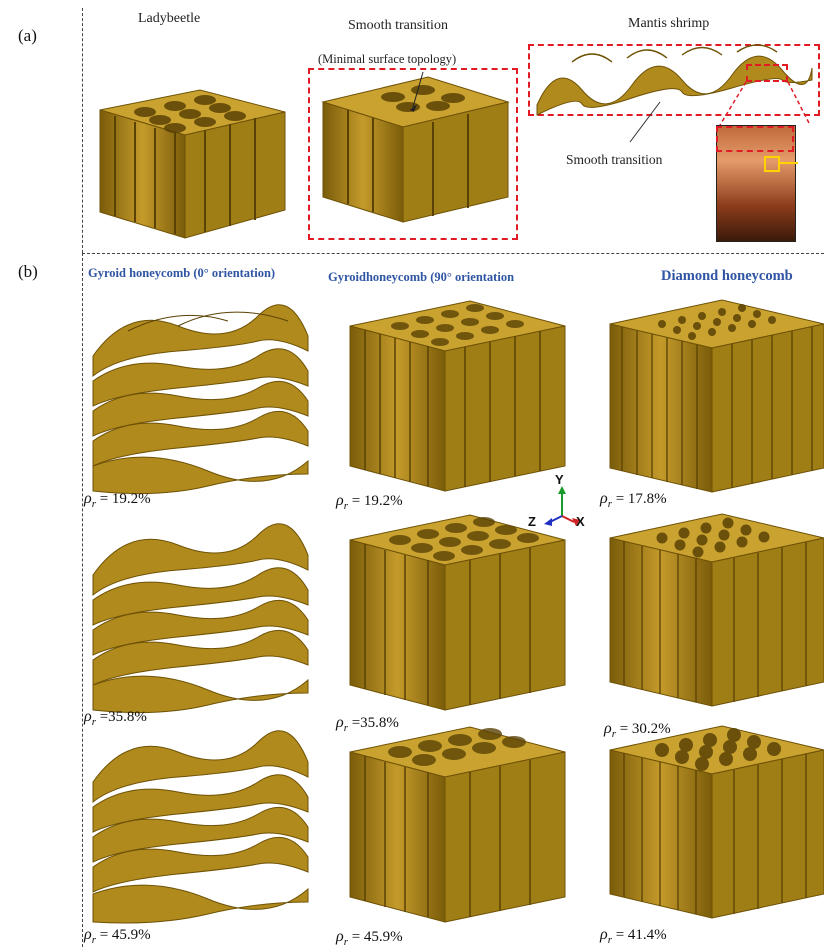  I want to click on column-title-gyroid-0: Gyroid honeycomb (0° orientation), so click(182, 273).